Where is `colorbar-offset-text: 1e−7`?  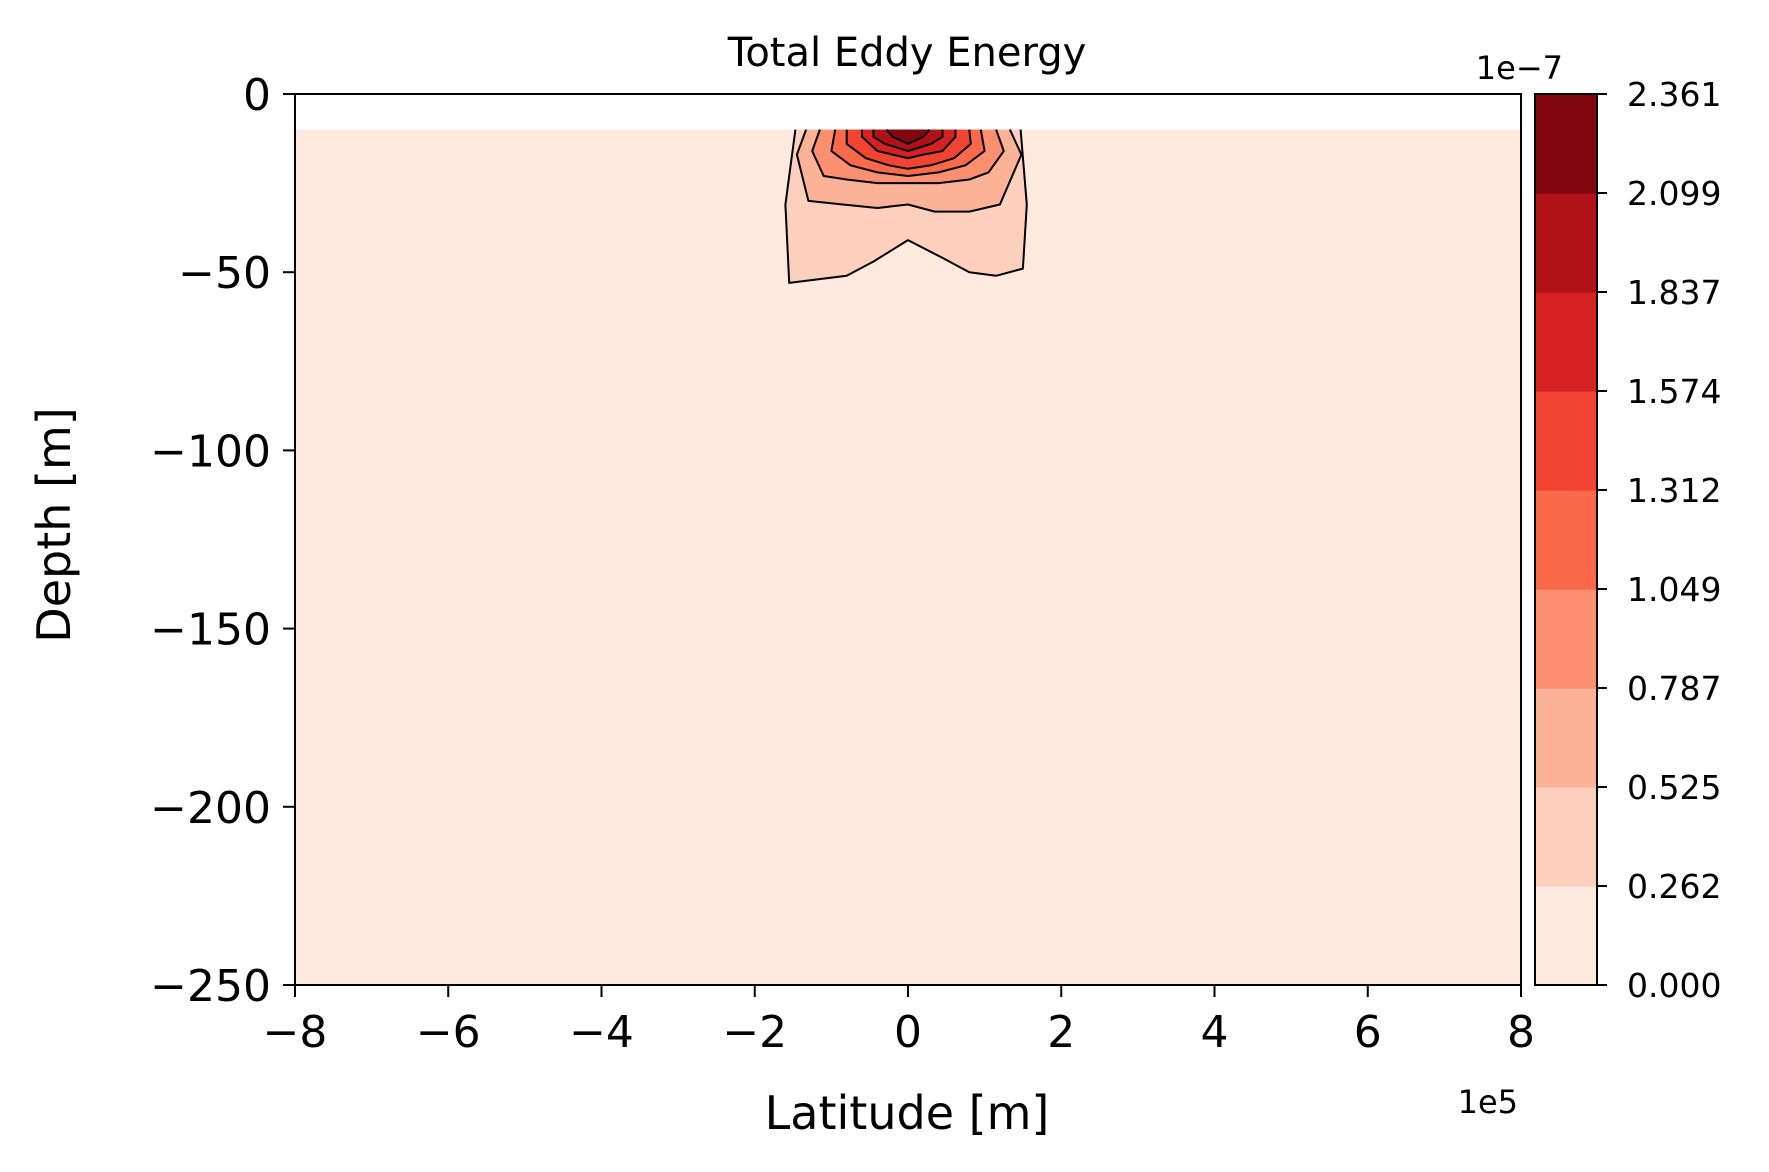
colorbar-offset-text: 1e−7 is located at coordinates (1519, 68).